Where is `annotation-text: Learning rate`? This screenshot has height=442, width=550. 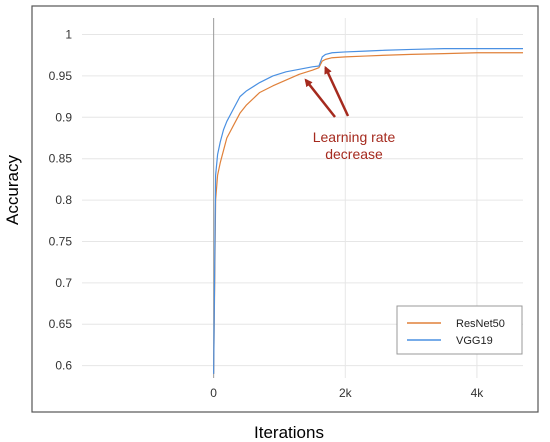 annotation-text: Learning rate is located at coordinates (354, 137).